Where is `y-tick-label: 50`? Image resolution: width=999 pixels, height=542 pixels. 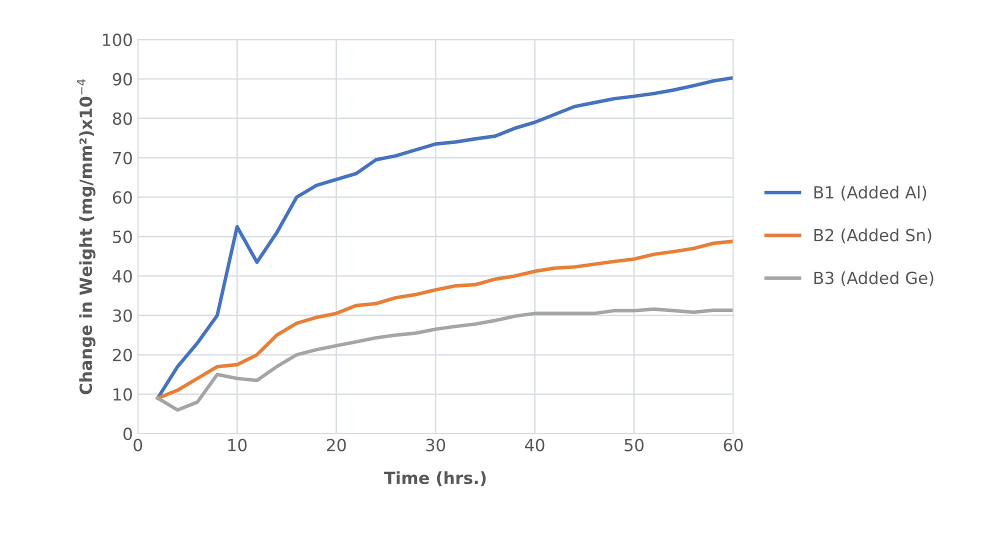 y-tick-label: 50 is located at coordinates (122, 237).